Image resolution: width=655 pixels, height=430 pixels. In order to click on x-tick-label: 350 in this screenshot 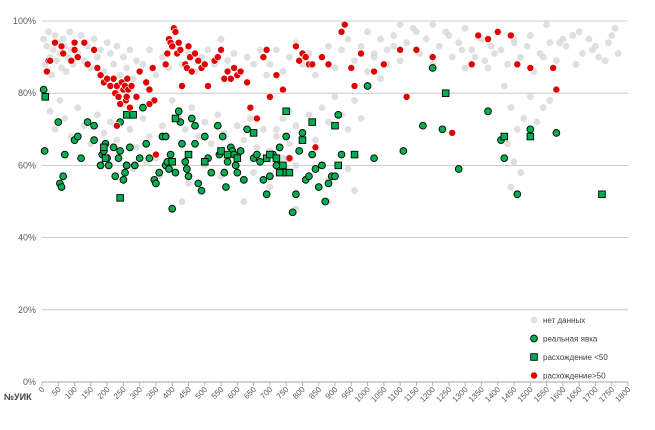, I will do `click(153, 393)`.